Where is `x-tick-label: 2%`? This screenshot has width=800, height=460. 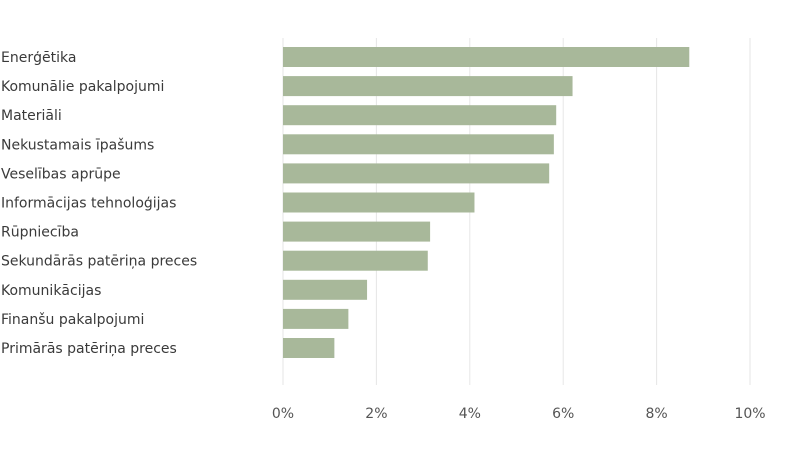
x-tick-label: 2% is located at coordinates (376, 414).